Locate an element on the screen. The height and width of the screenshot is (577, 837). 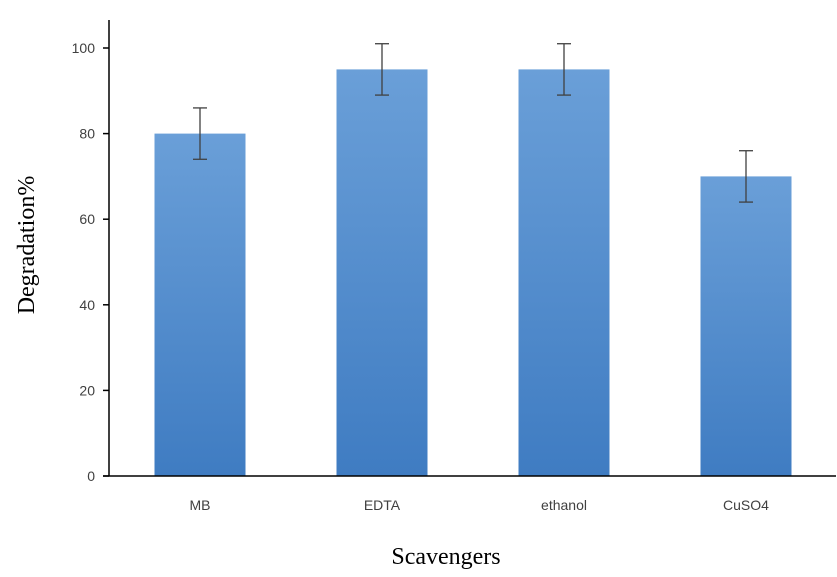
x-tick-label: MB is located at coordinates (200, 505).